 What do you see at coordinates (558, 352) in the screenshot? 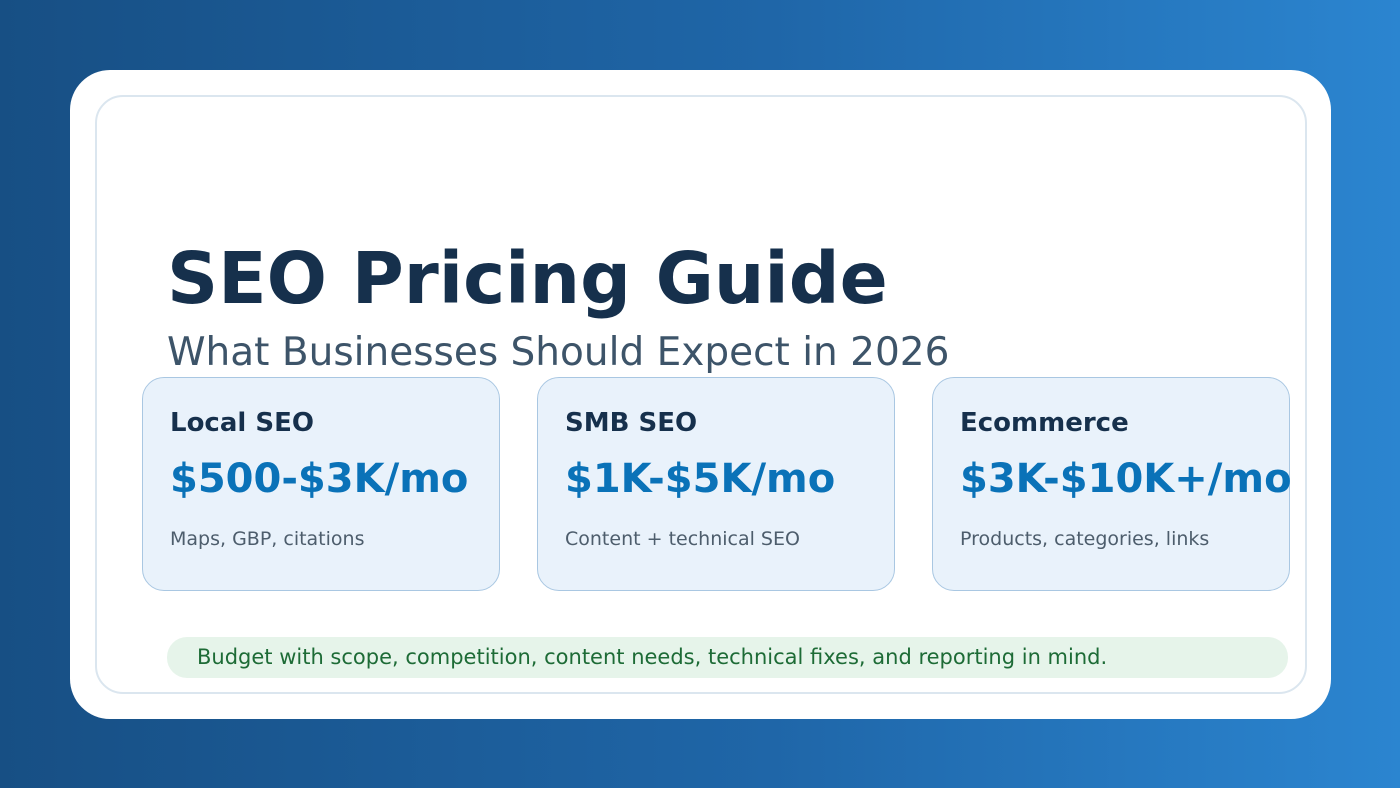
I see `page-subtitle: What Businesses Should Expect in 2026` at bounding box center [558, 352].